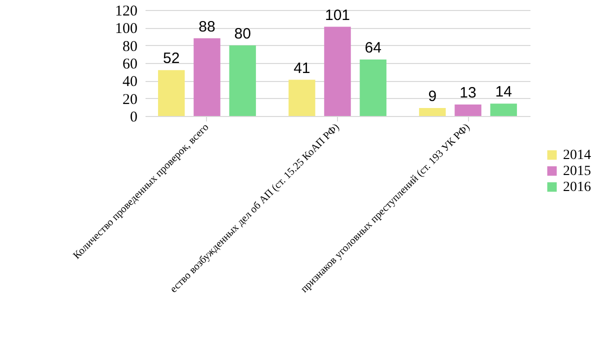 This screenshot has width=605, height=340. Describe the element at coordinates (432, 97) in the screenshot. I see `data-label: 9` at that location.